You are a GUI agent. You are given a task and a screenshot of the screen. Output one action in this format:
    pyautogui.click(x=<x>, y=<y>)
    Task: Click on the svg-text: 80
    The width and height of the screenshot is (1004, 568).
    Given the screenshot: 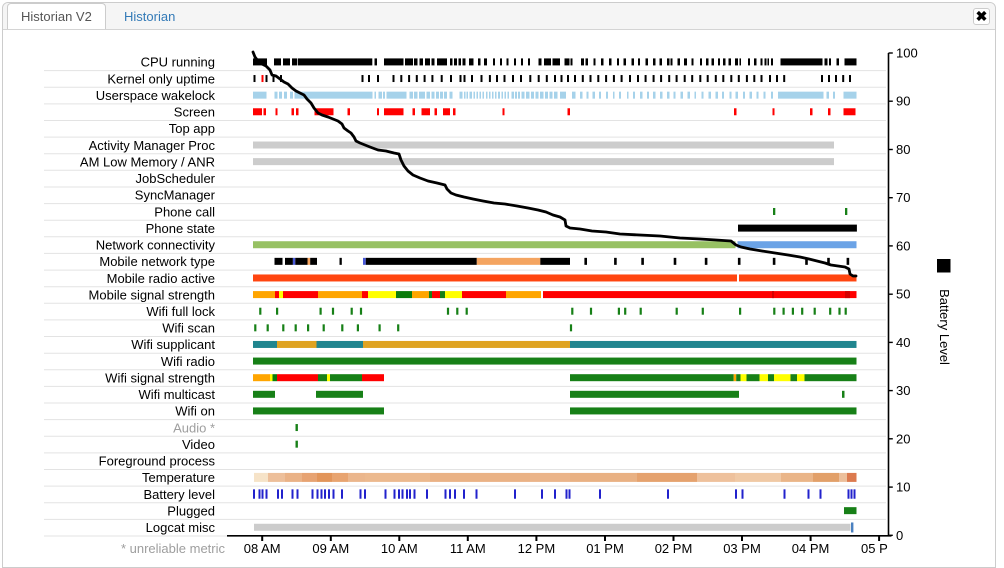 What is the action you would take?
    pyautogui.click(x=903, y=149)
    